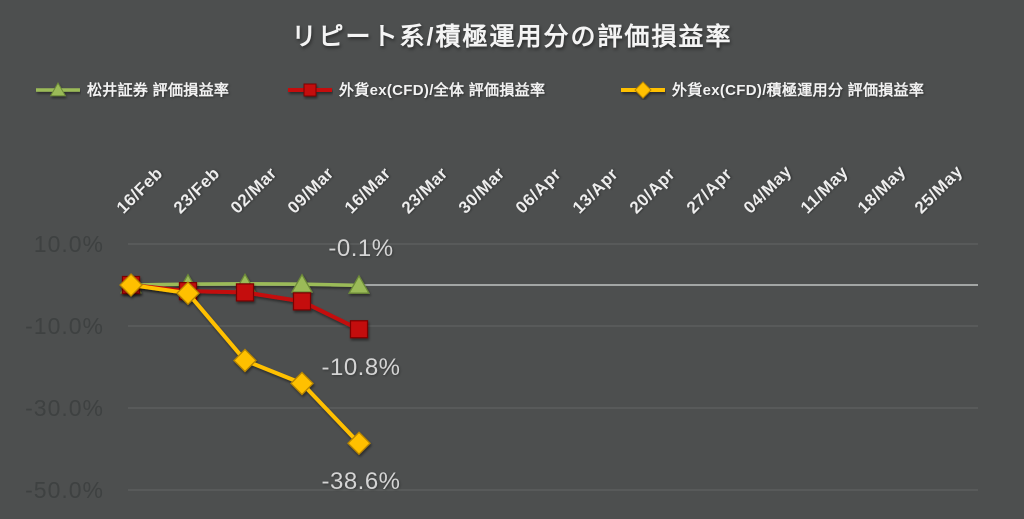 The image size is (1024, 519). I want to click on legend-item-matsui: 松井証券 評価損益率, so click(132, 89).